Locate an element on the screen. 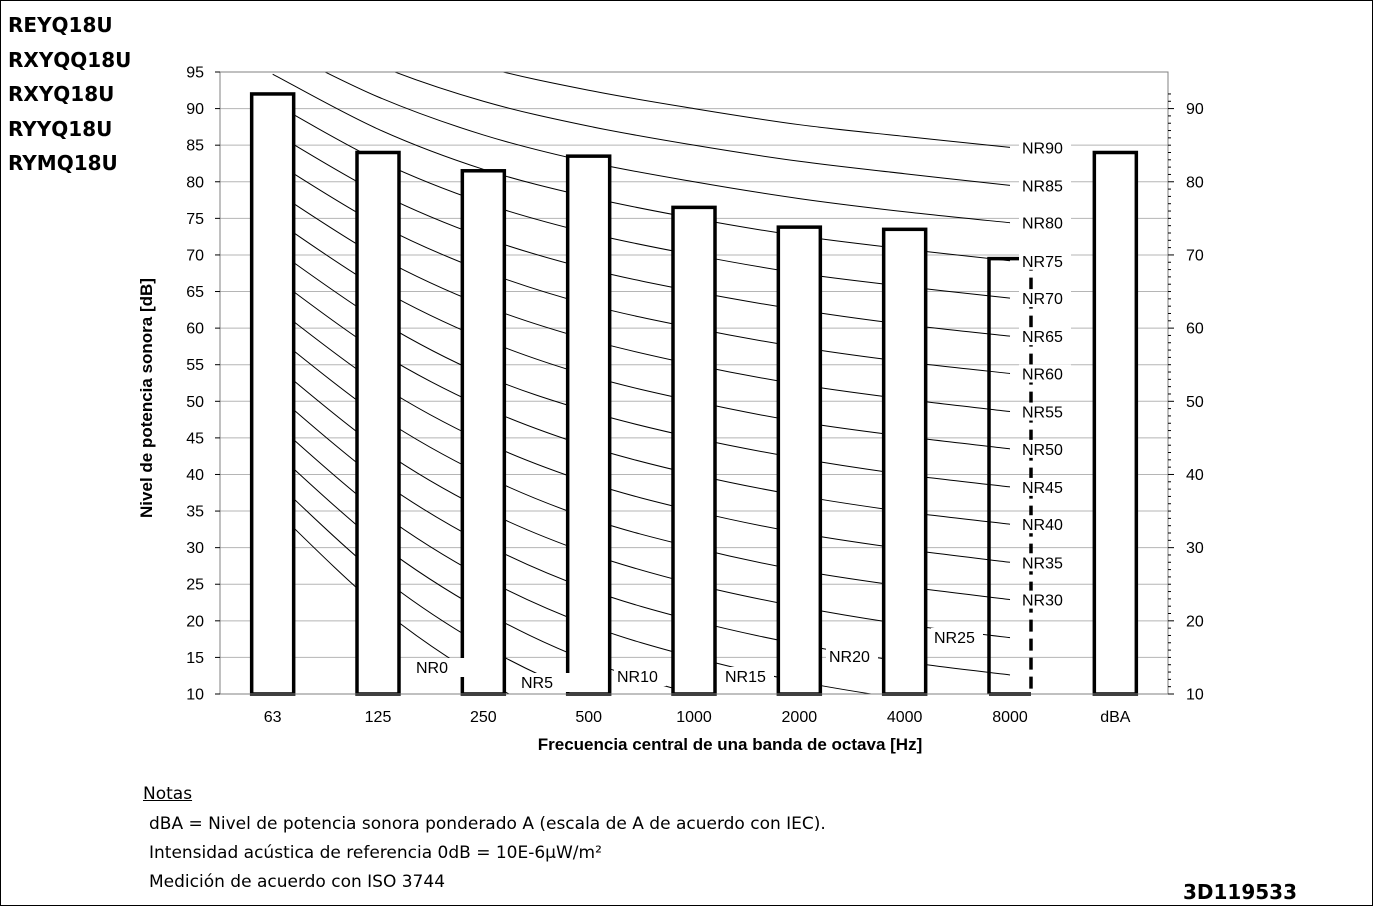  notes-heading: Notas is located at coordinates (168, 794).